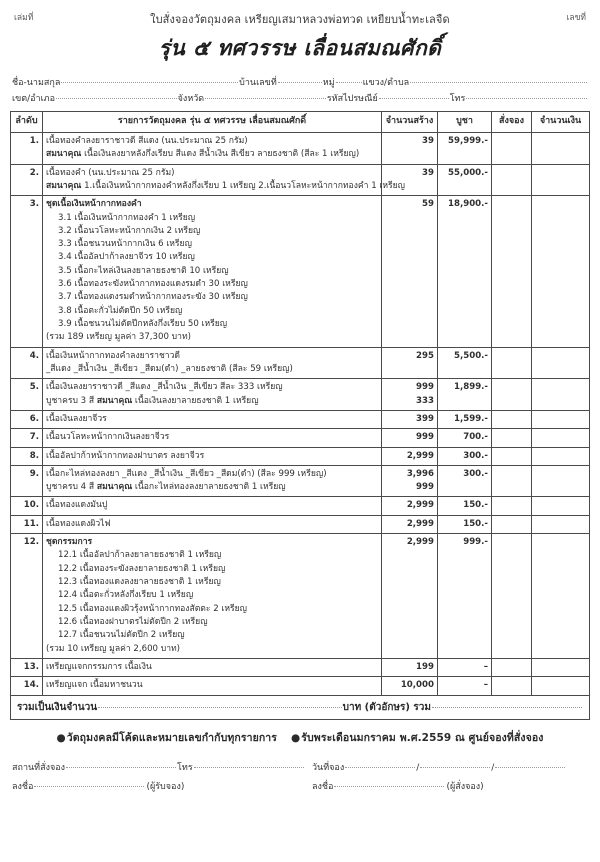 The image size is (600, 862). Describe the element at coordinates (26, 524) in the screenshot. I see `row-index: 11.` at that location.